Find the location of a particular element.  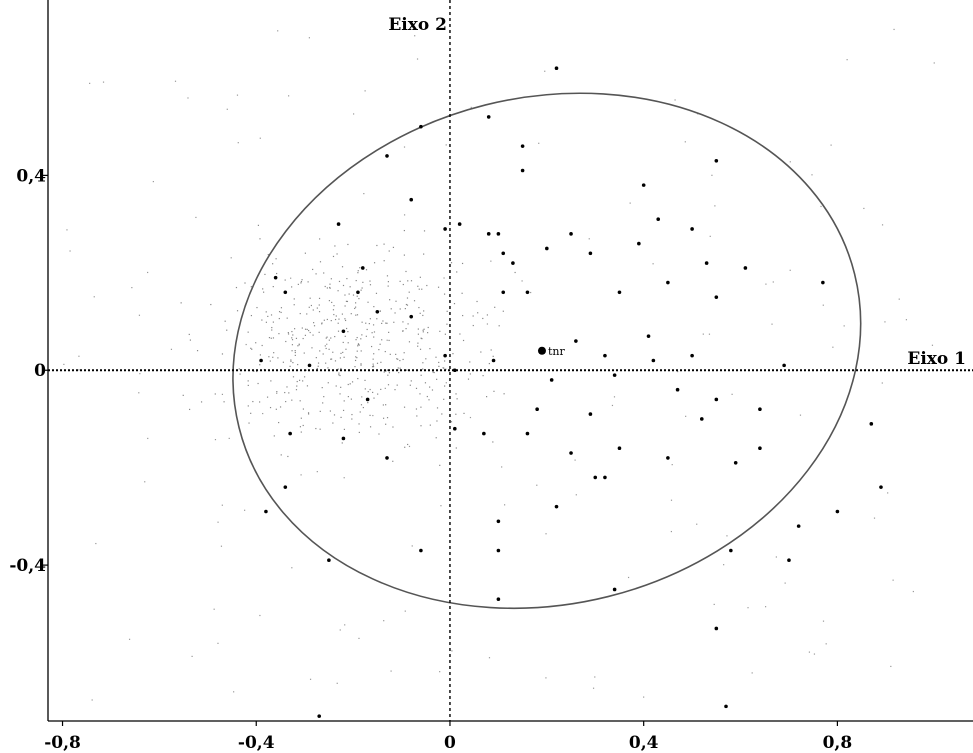

y-tick-label: -0,4 is located at coordinates (27, 566).